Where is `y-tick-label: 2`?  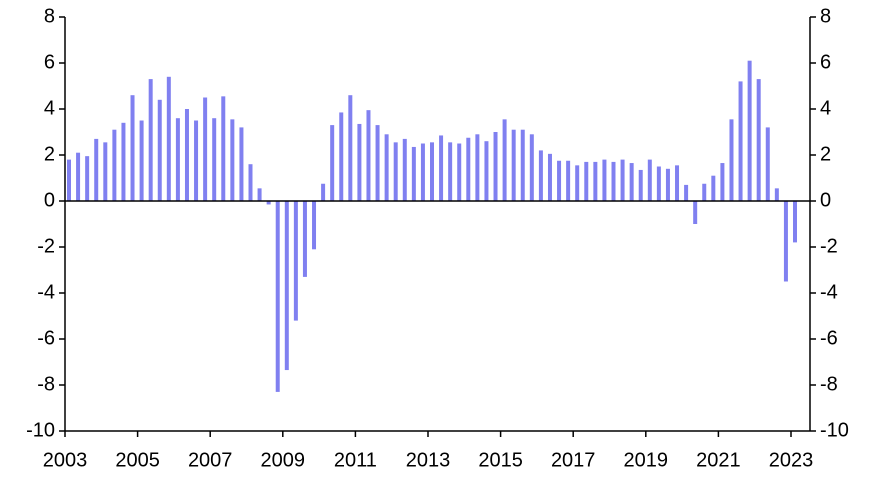
y-tick-label: 2 is located at coordinates (49, 154).